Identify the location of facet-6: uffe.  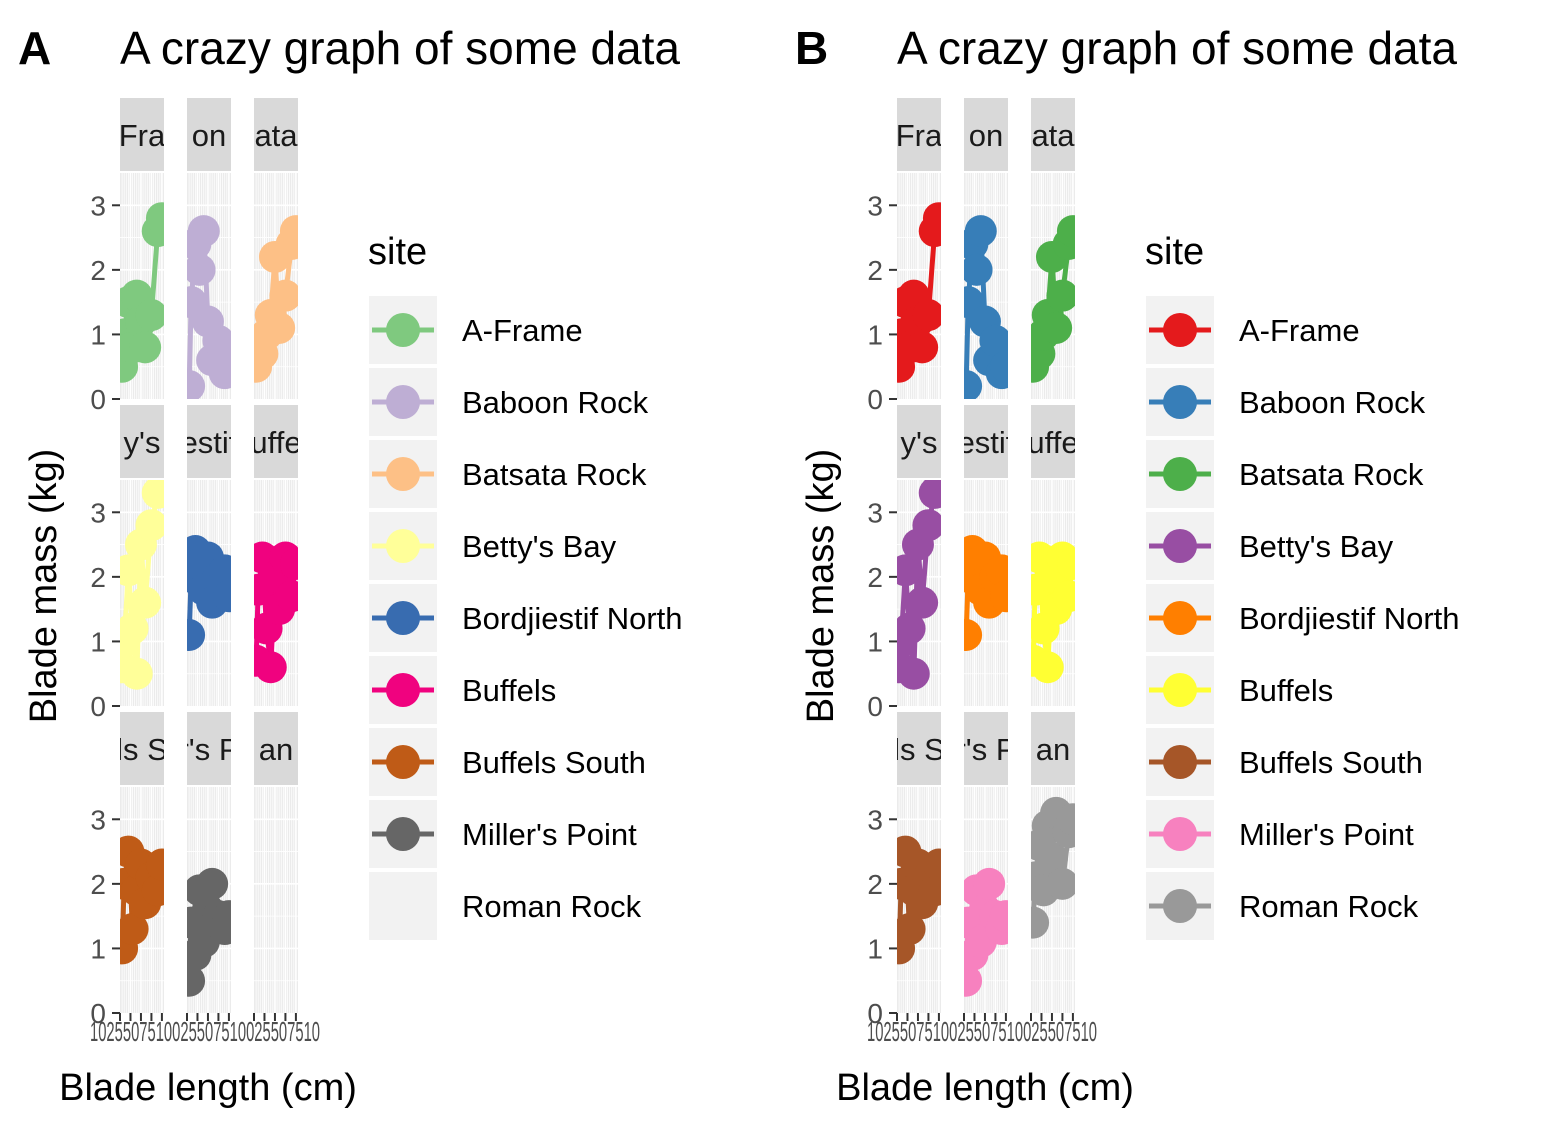
(1053, 555).